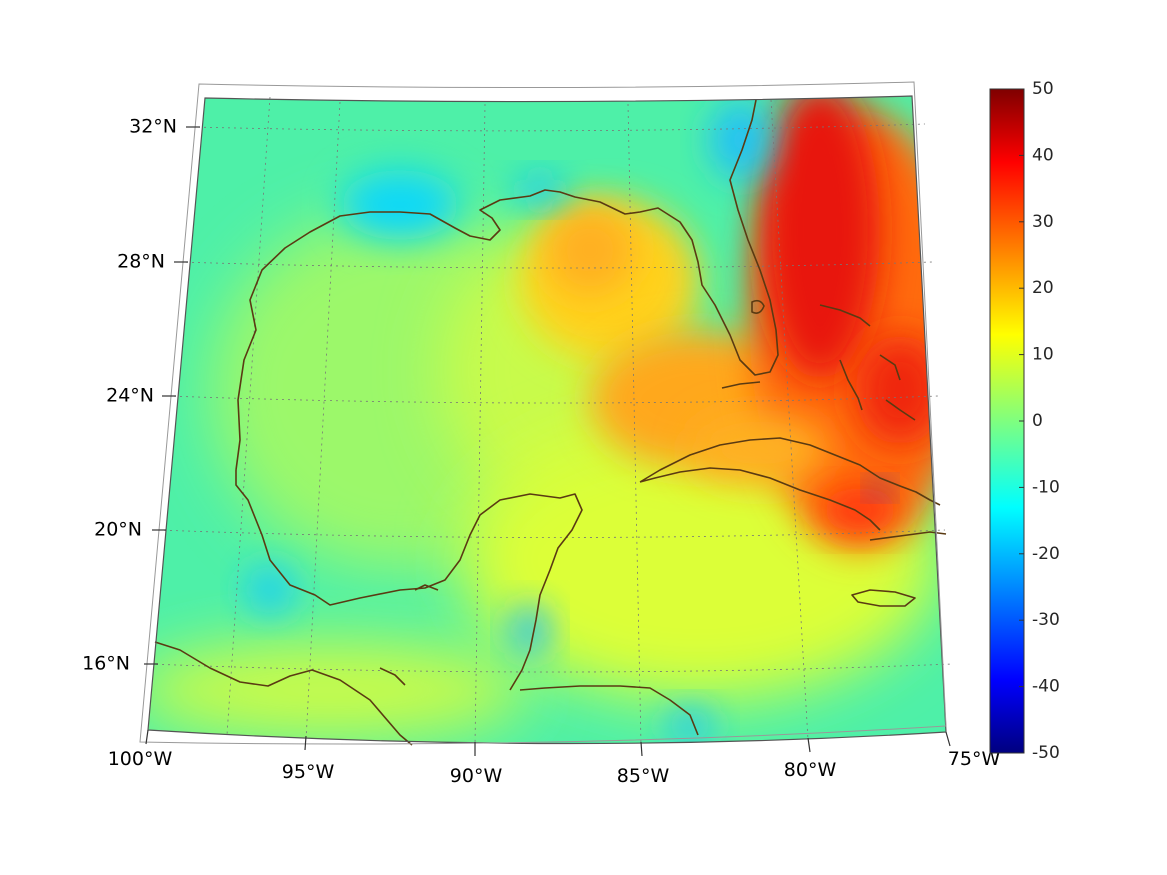 The height and width of the screenshot is (875, 1167). I want to click on lat-label-28n: 28°N, so click(141, 262).